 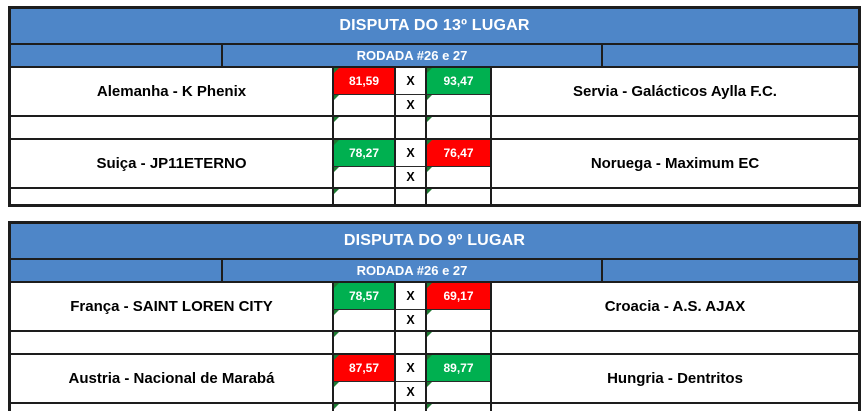 What do you see at coordinates (363, 368) in the screenshot?
I see `home-score-cell: 87,57` at bounding box center [363, 368].